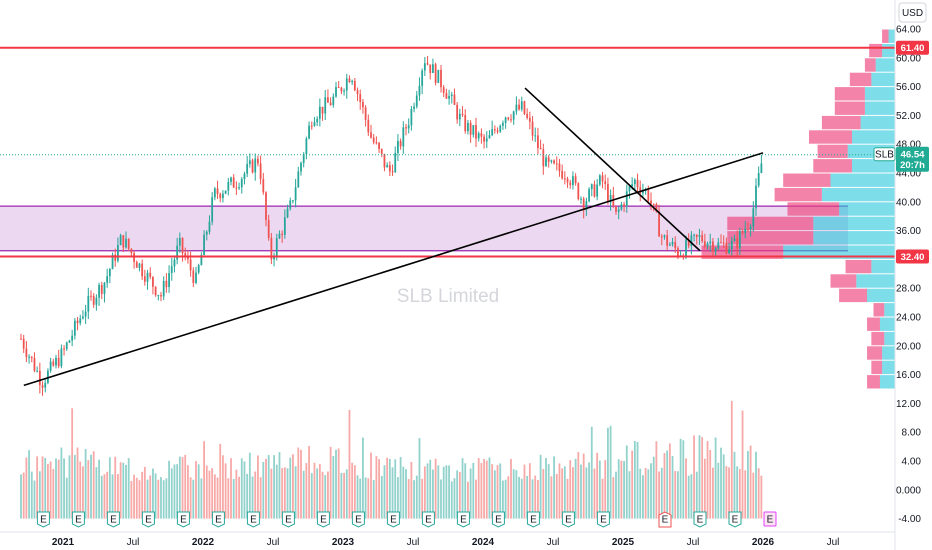 This screenshot has width=932, height=550. What do you see at coordinates (203, 542) in the screenshot?
I see `time-tick-label: 2022` at bounding box center [203, 542].